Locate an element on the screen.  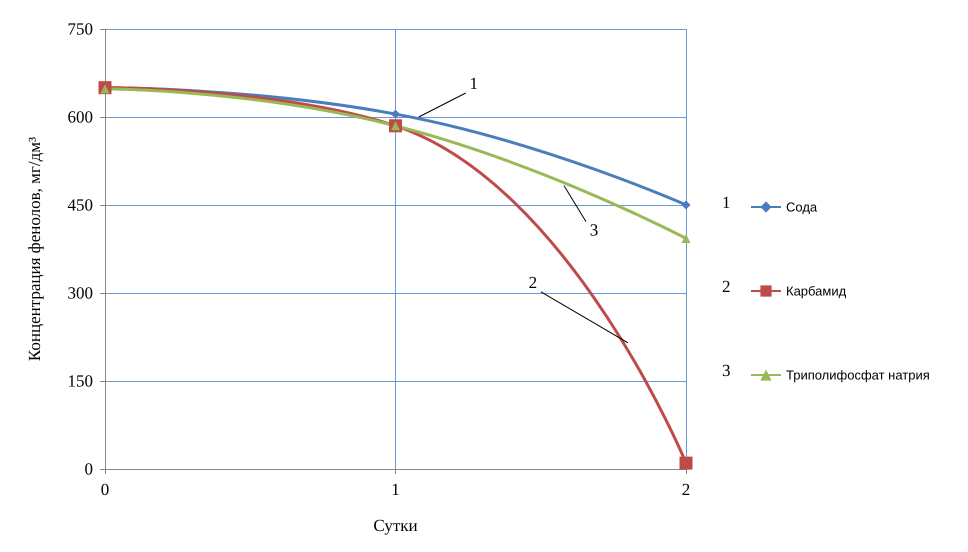
x-tick-label: 1 is located at coordinates (395, 489).